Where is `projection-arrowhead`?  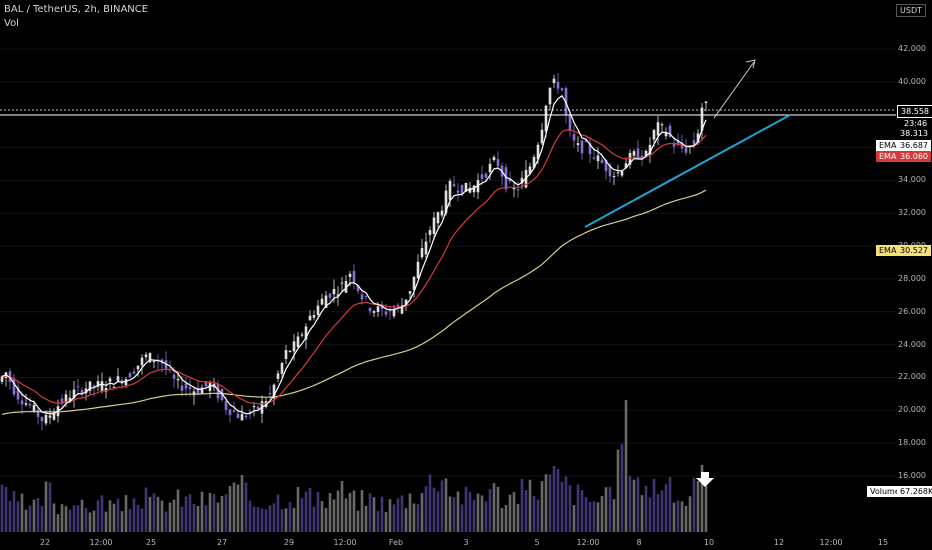 projection-arrowhead is located at coordinates (750, 64).